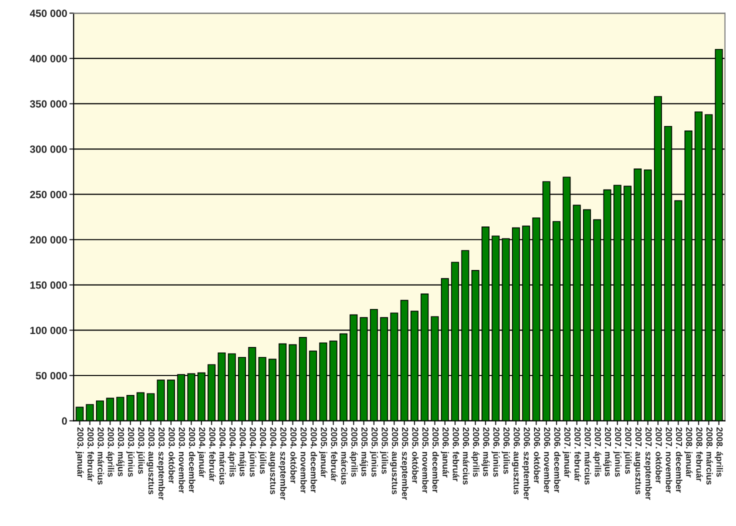  Describe the element at coordinates (272, 460) in the screenshot. I see `x-tick-label: 2004. augusztus` at that location.